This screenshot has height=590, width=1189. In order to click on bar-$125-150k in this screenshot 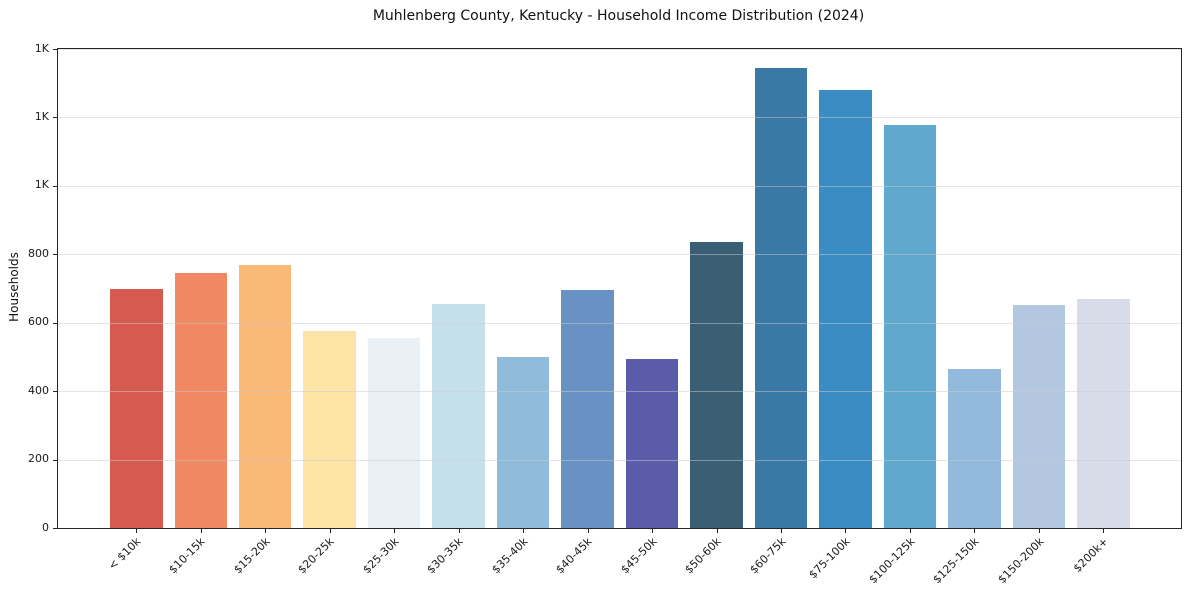, I will do `click(974, 448)`.